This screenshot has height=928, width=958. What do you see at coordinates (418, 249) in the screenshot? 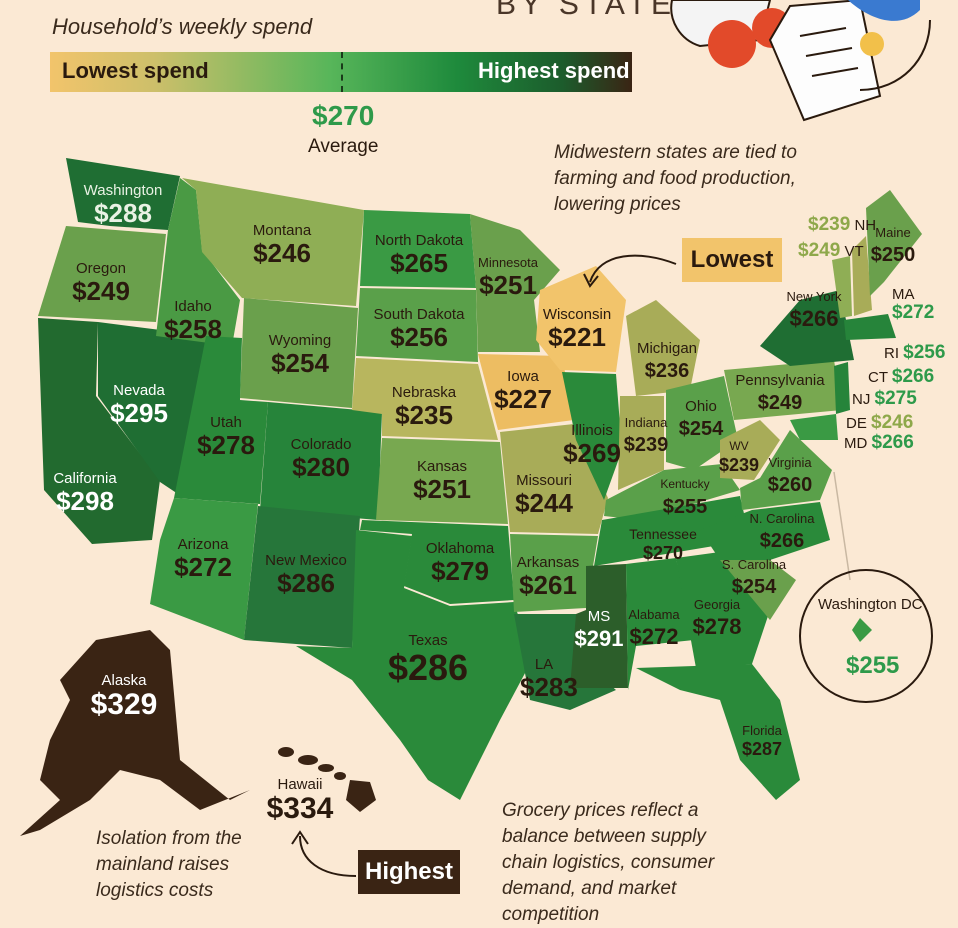
I see `state-northdakota` at bounding box center [418, 249].